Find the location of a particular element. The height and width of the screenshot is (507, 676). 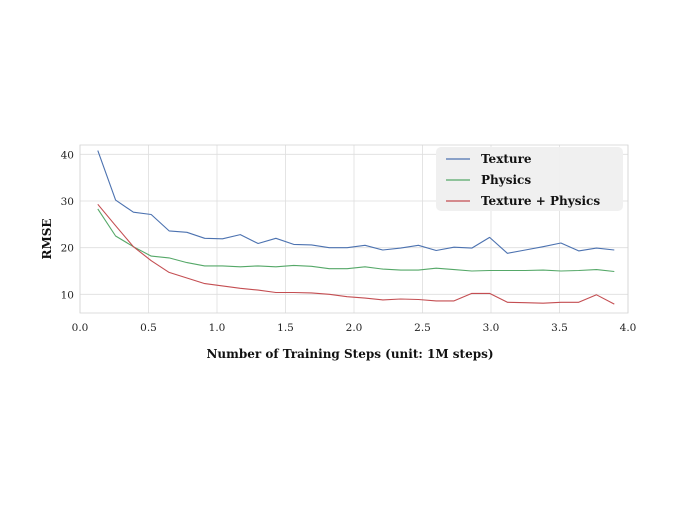

y-tick-label: 10 is located at coordinates (67, 295).